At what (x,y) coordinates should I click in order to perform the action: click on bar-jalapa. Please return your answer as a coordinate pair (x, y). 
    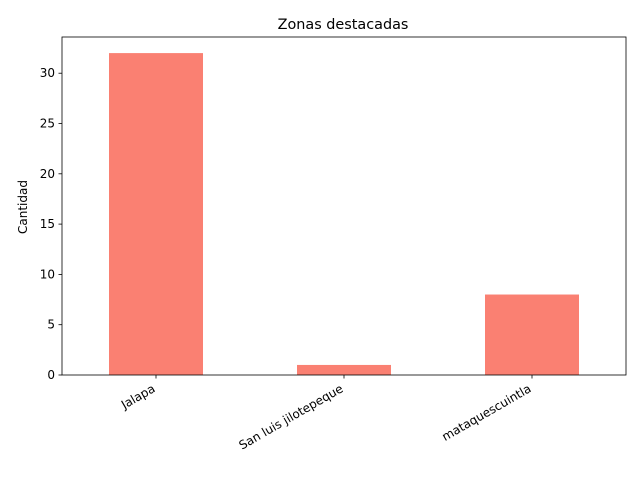
    Looking at the image, I should click on (156, 214).